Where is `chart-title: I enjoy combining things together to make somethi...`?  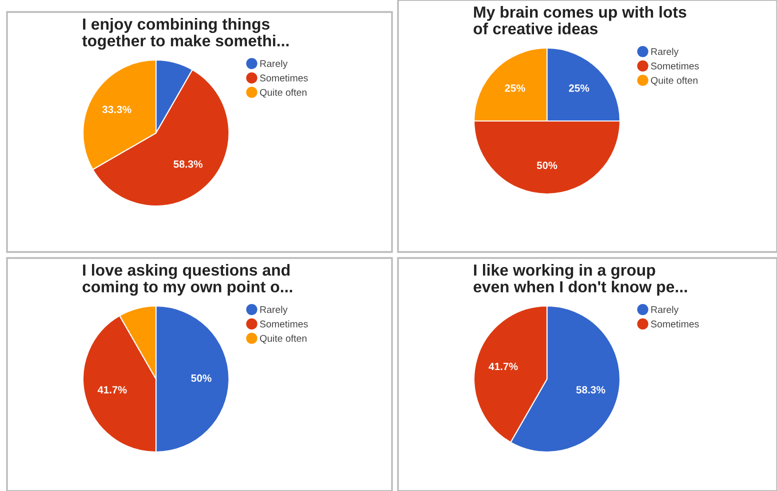 chart-title: I enjoy combining things together to make somethi... is located at coordinates (185, 34).